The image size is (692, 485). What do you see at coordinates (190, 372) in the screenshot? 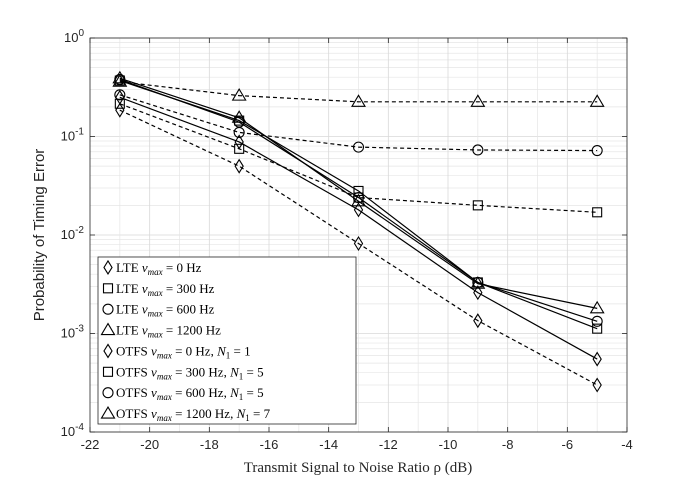
I see `legend-label: OTFS νmax = 300 Hz, N1 = 5` at bounding box center [190, 372].